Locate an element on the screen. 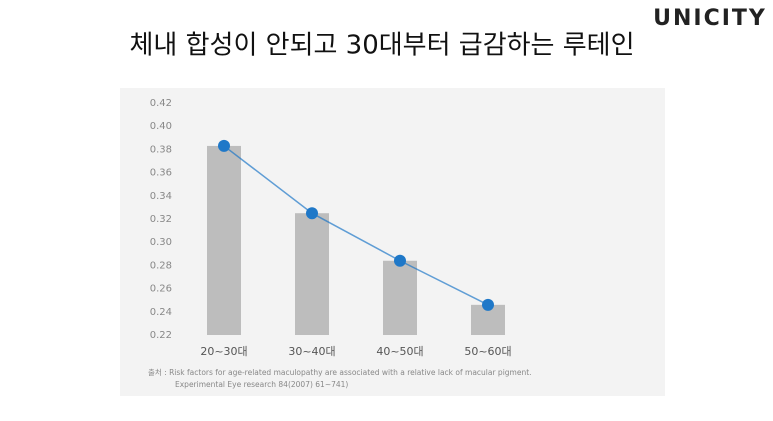 The image size is (773, 421). y-tick-label: 0.38 is located at coordinates (161, 149).